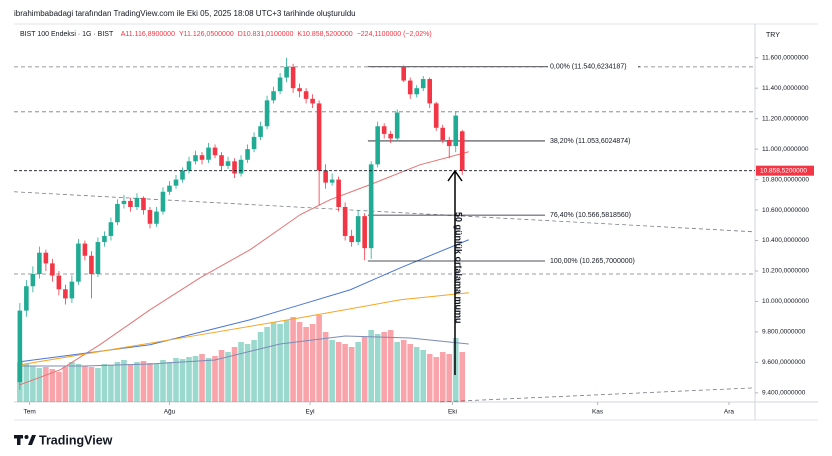  What do you see at coordinates (785, 301) in the screenshot?
I see `y-tick-label: 10.000,0000000` at bounding box center [785, 301].